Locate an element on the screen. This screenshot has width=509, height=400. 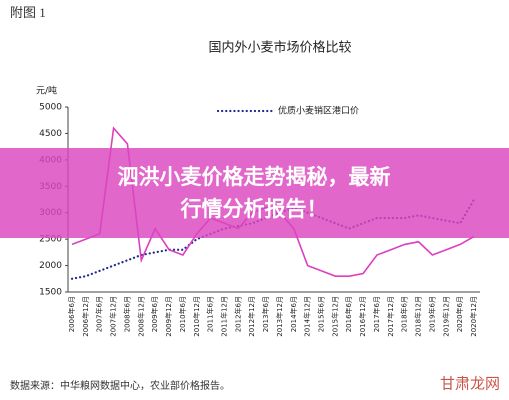
x-tick-label: 2016年6月 is located at coordinates (348, 314).